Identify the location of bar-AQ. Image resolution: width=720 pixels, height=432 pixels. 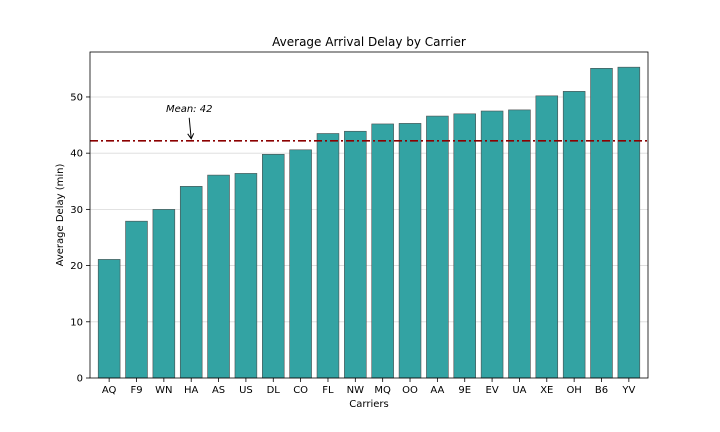
(109, 319).